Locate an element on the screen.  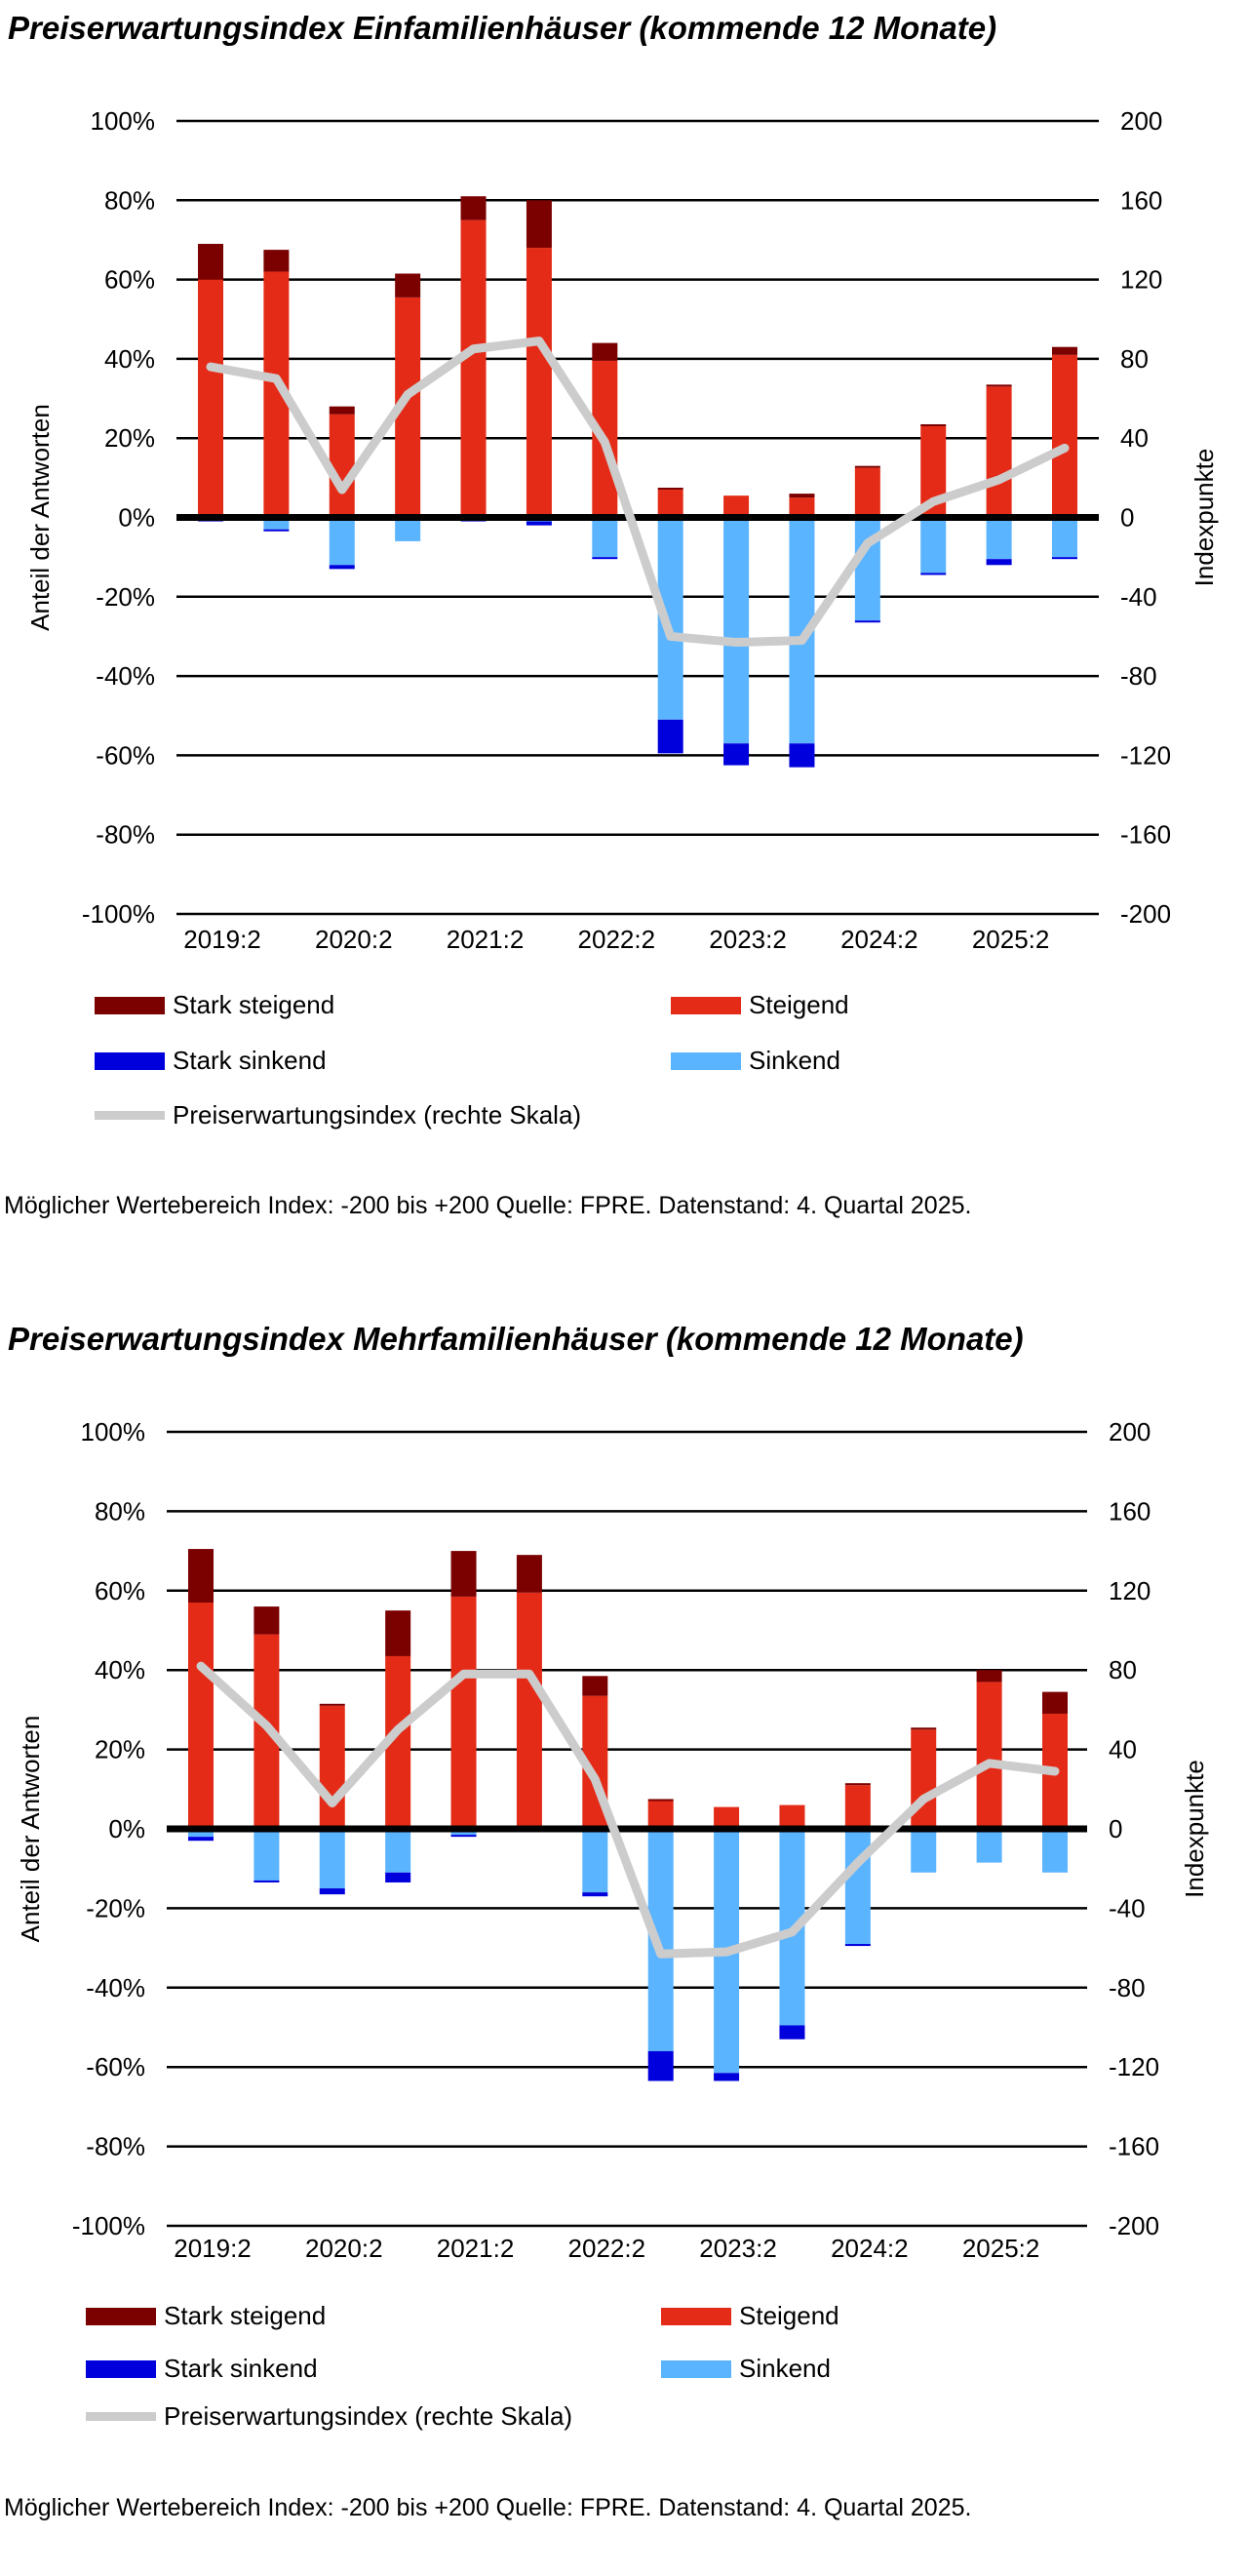
x-tick-label: 2021:2 is located at coordinates (486, 939).